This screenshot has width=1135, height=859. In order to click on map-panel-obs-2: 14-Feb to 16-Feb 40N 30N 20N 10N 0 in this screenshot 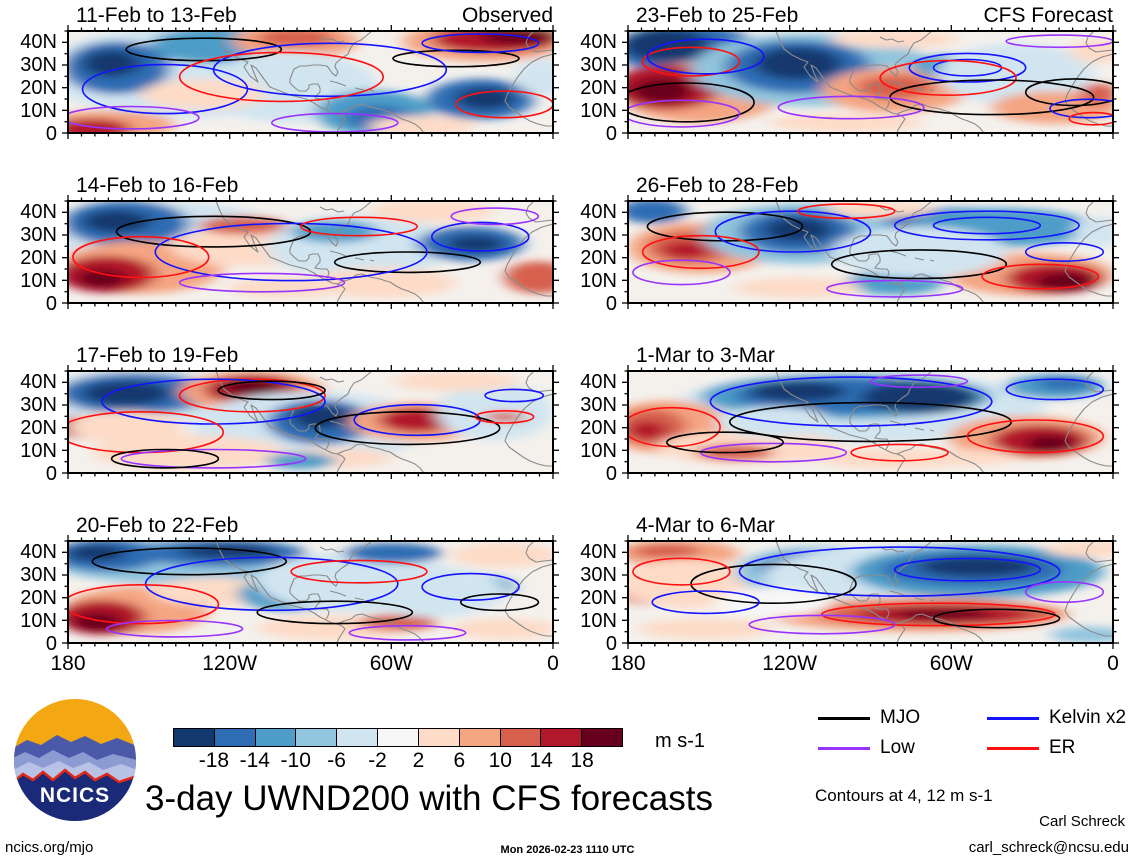, I will do `click(290, 250)`.